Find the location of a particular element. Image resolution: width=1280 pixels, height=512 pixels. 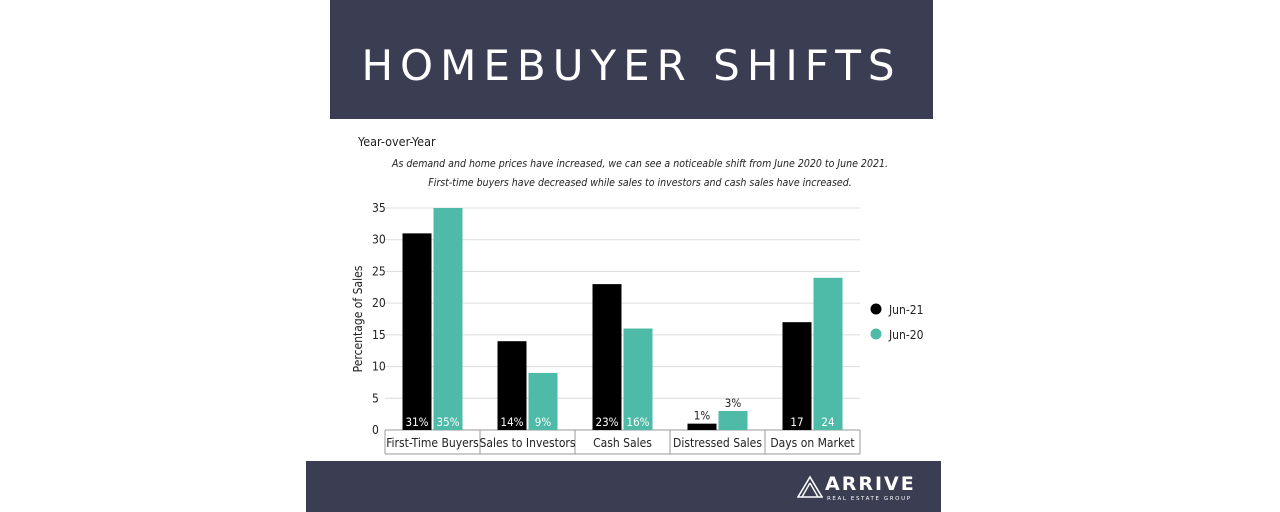

bar-value-label: 31% is located at coordinates (417, 422).